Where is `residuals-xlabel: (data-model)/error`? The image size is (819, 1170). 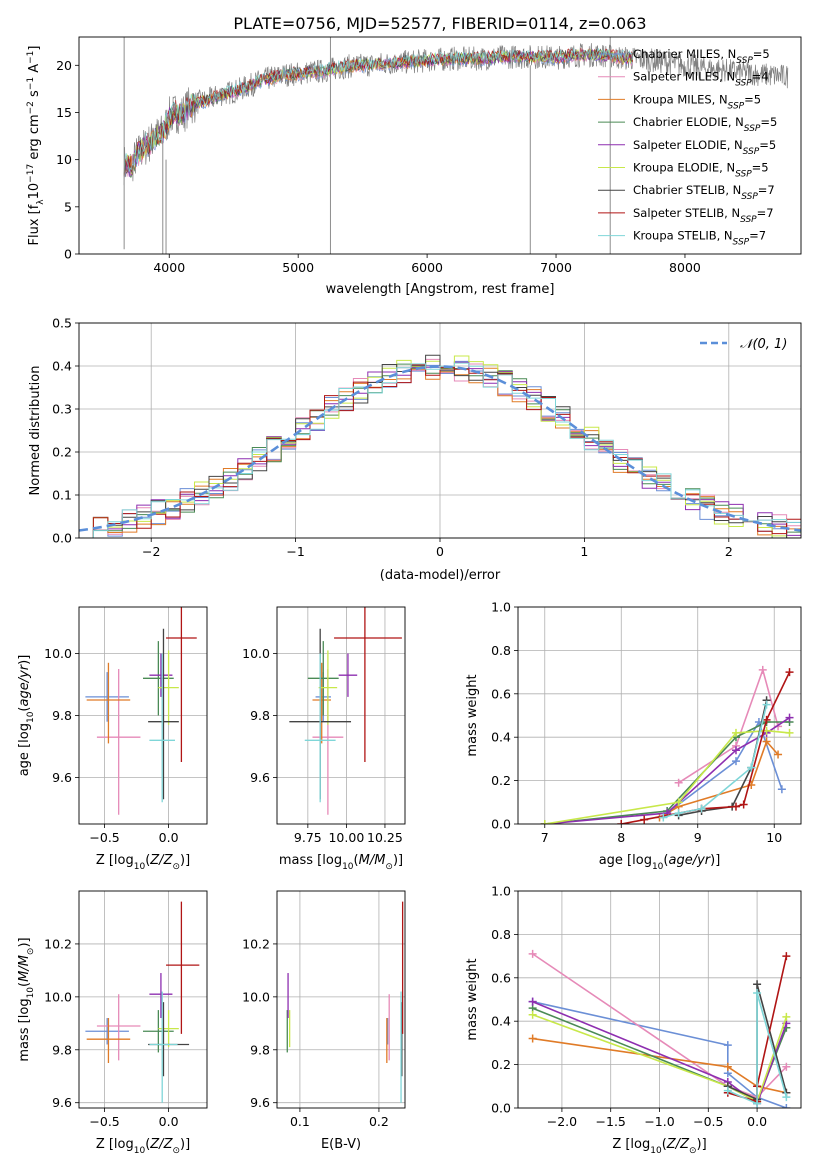
residuals-xlabel: (data-model)/error is located at coordinates (440, 575).